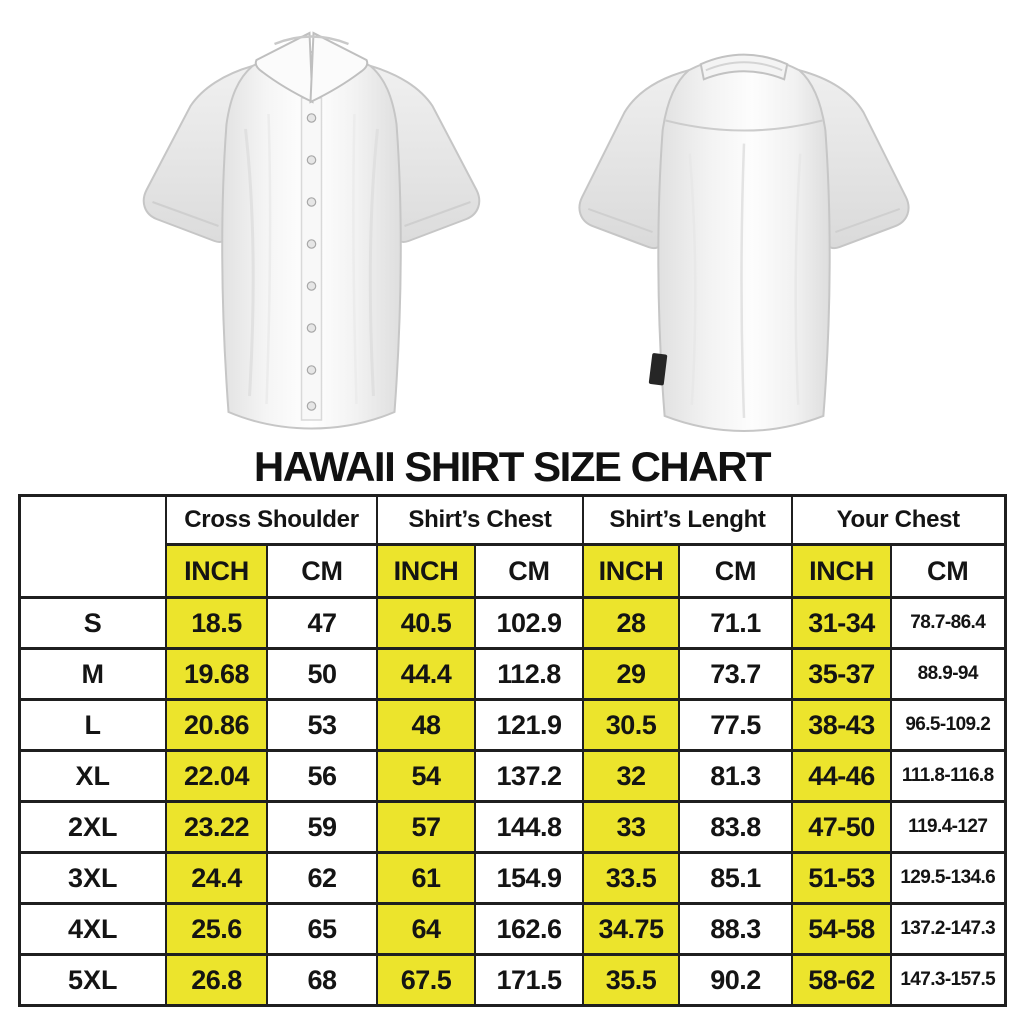  Describe the element at coordinates (631, 776) in the screenshot. I see `inch-value-cell: 32` at that location.